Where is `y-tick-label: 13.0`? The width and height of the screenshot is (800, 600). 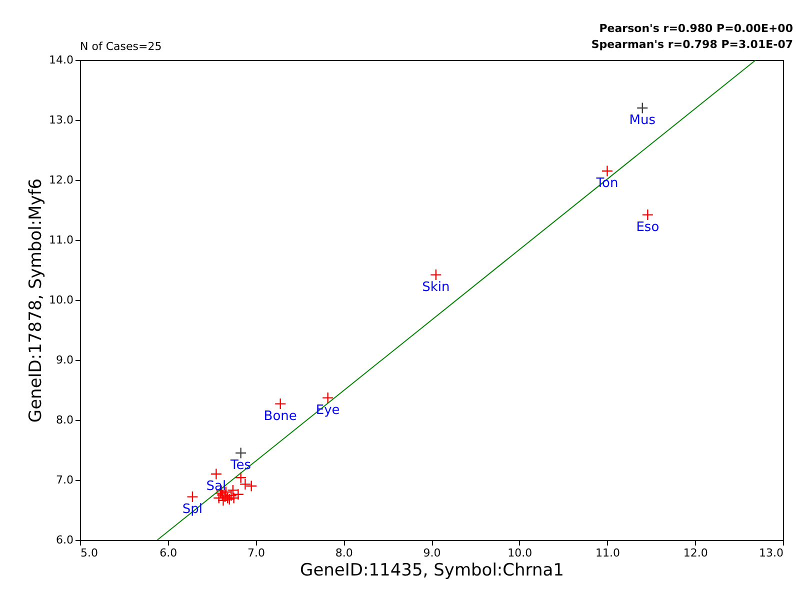
y-tick-label: 13.0 is located at coordinates (61, 120).